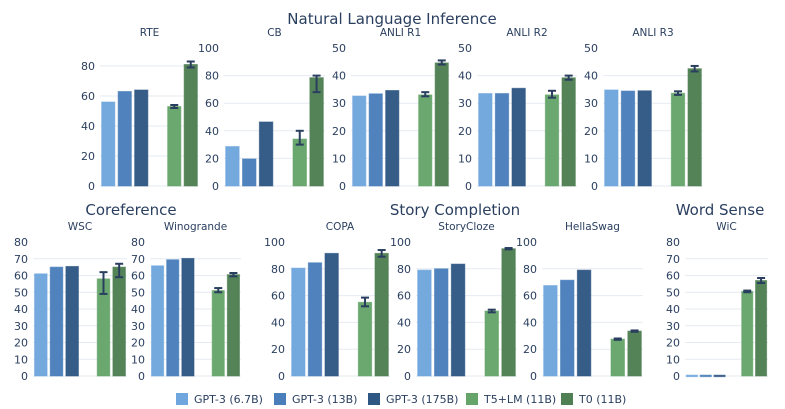  Describe the element at coordinates (526, 33) in the screenshot. I see `panel-title: ANLI R2` at that location.